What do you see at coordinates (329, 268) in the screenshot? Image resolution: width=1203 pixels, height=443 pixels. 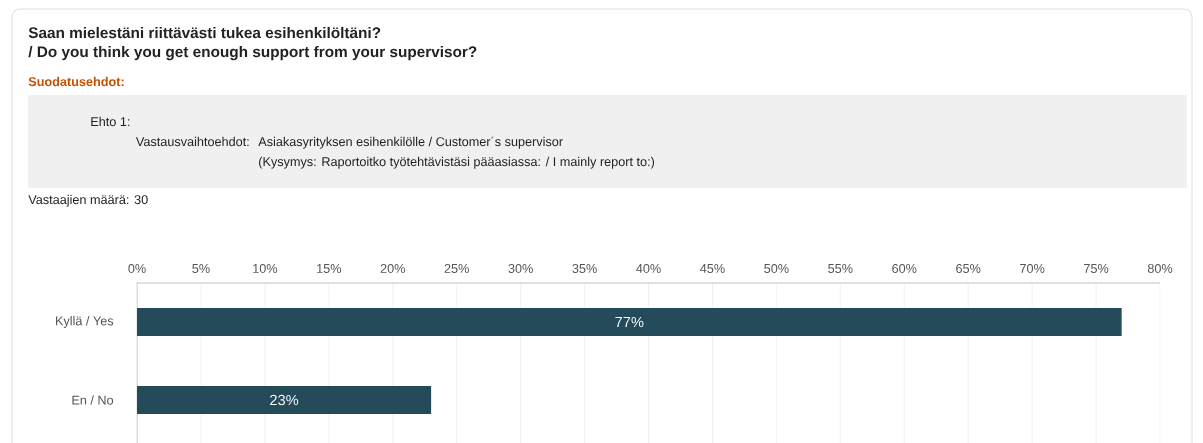 I see `x-tick-label: 15%` at bounding box center [329, 268].